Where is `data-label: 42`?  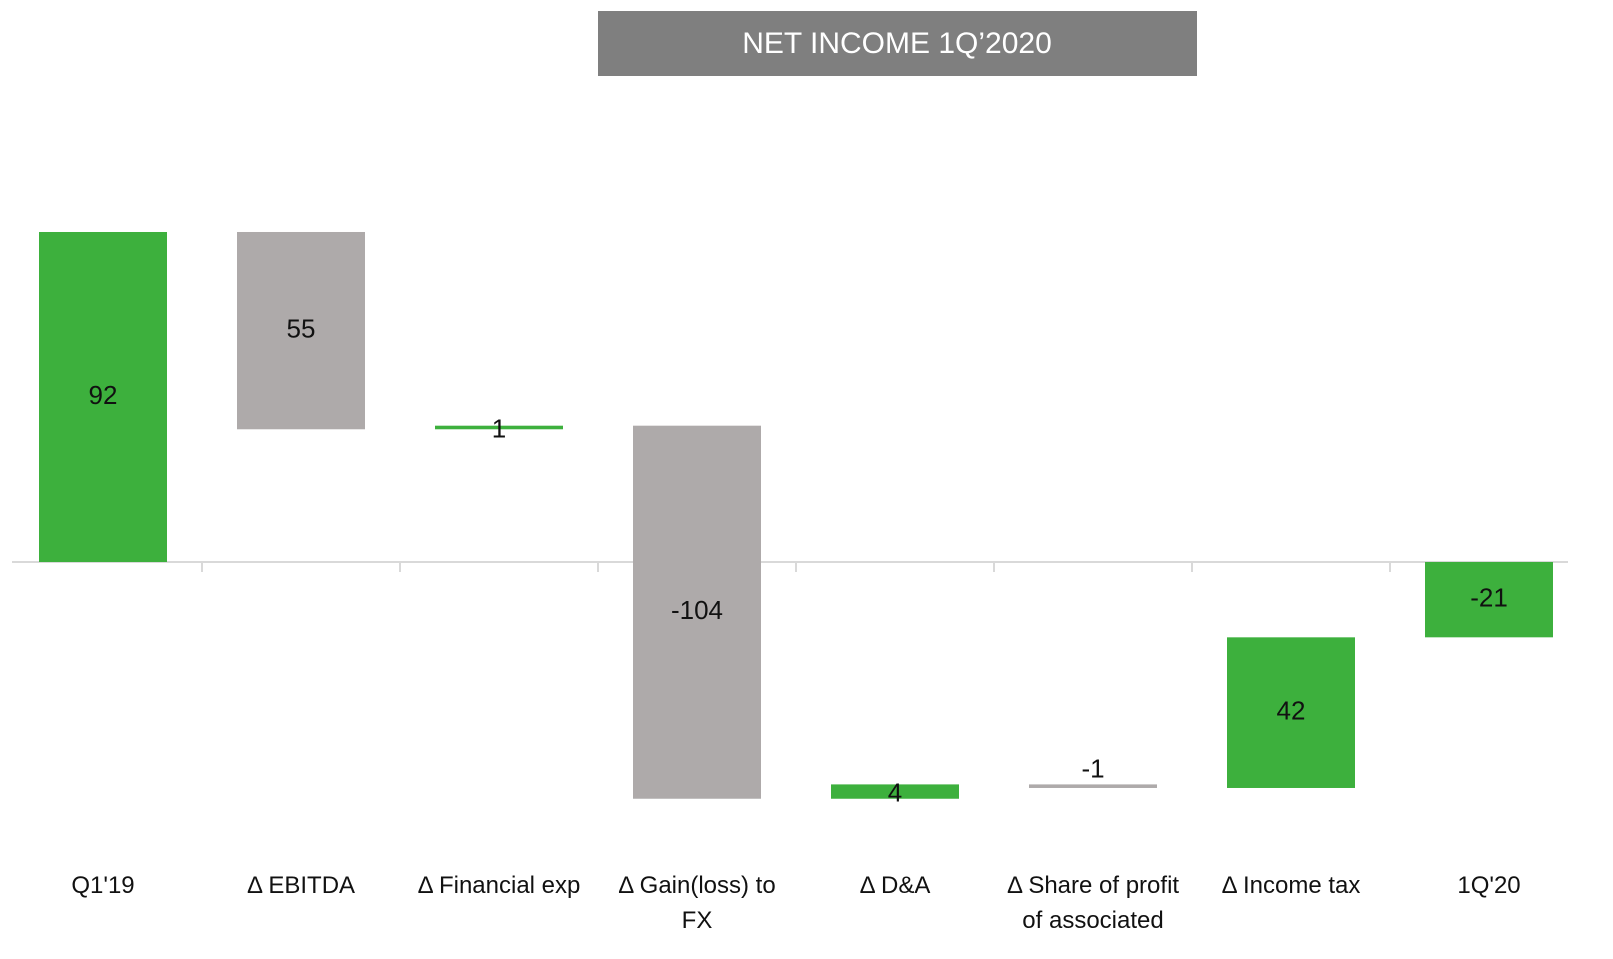
data-label: 42 is located at coordinates (1291, 711).